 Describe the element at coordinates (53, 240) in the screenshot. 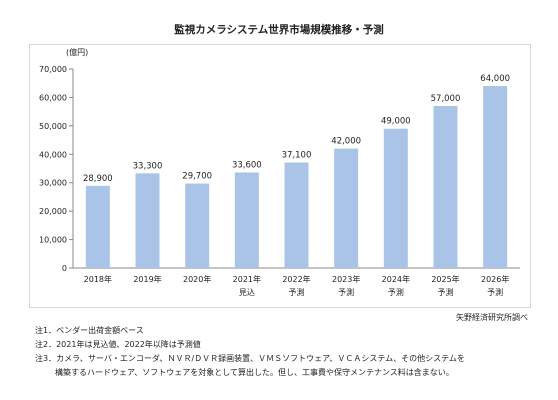

I see `y-tick-label: 10,000` at that location.